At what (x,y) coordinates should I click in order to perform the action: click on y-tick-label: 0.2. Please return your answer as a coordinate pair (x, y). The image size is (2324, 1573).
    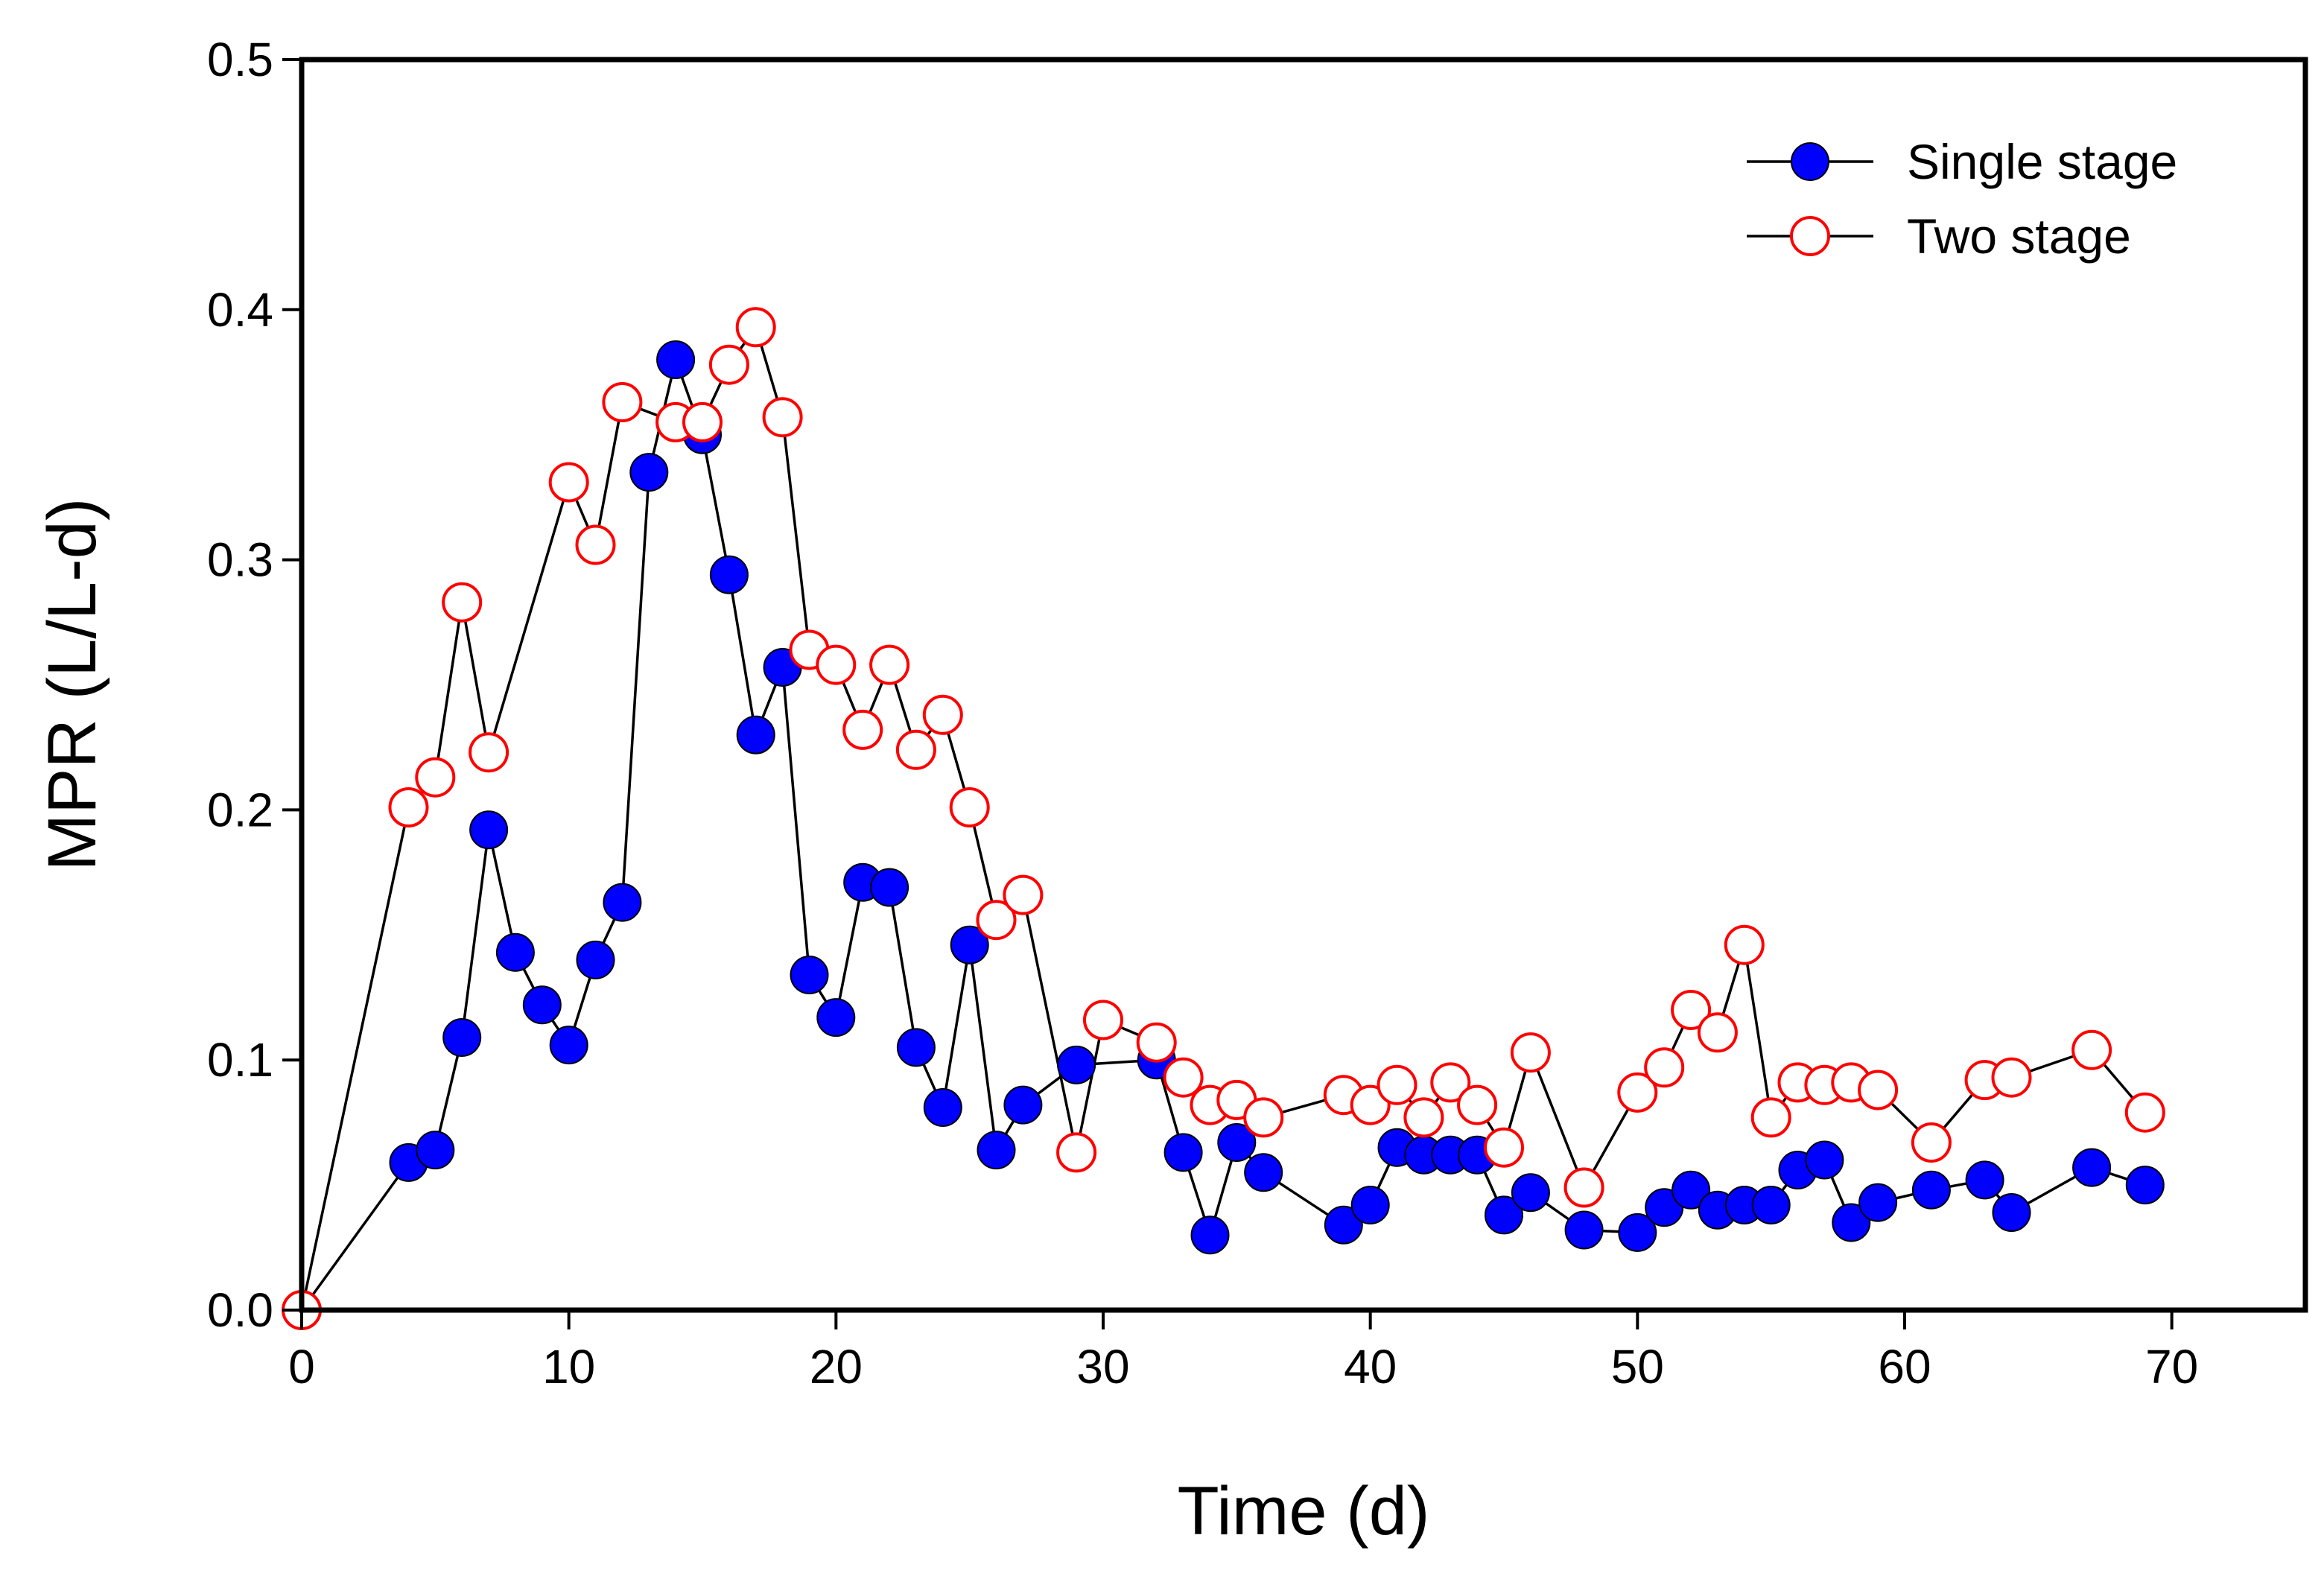
    Looking at the image, I should click on (240, 809).